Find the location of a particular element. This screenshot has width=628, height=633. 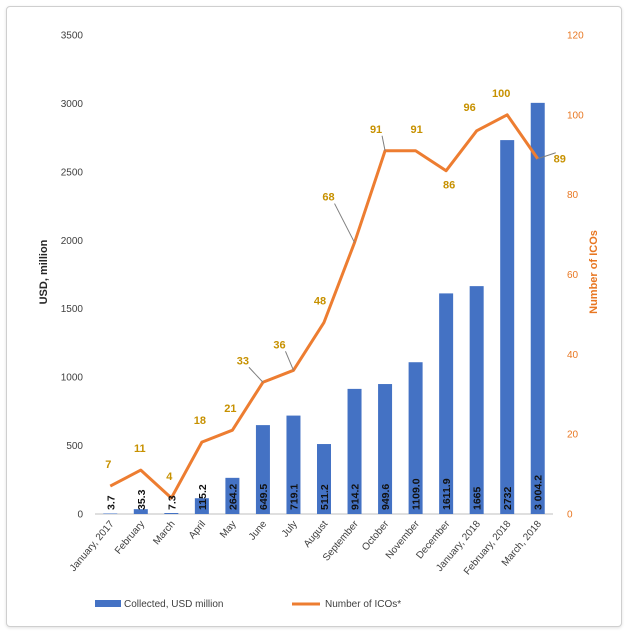

line-data-label: 86 is located at coordinates (449, 186).